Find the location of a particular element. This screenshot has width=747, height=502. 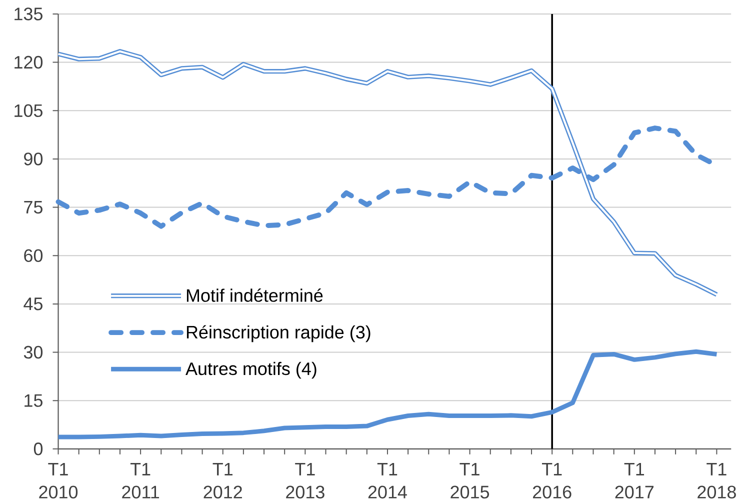

legend-label: Réinscription rapide (3) is located at coordinates (278, 333).